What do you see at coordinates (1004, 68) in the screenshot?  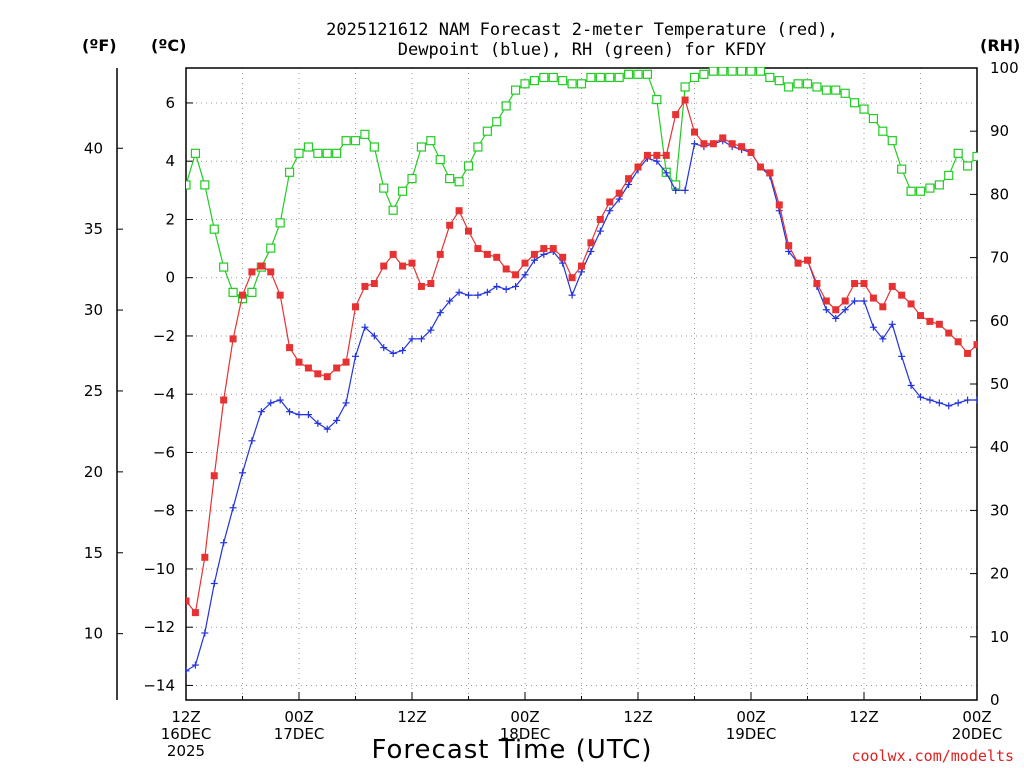 I see `rh-tick-label: 100` at bounding box center [1004, 68].